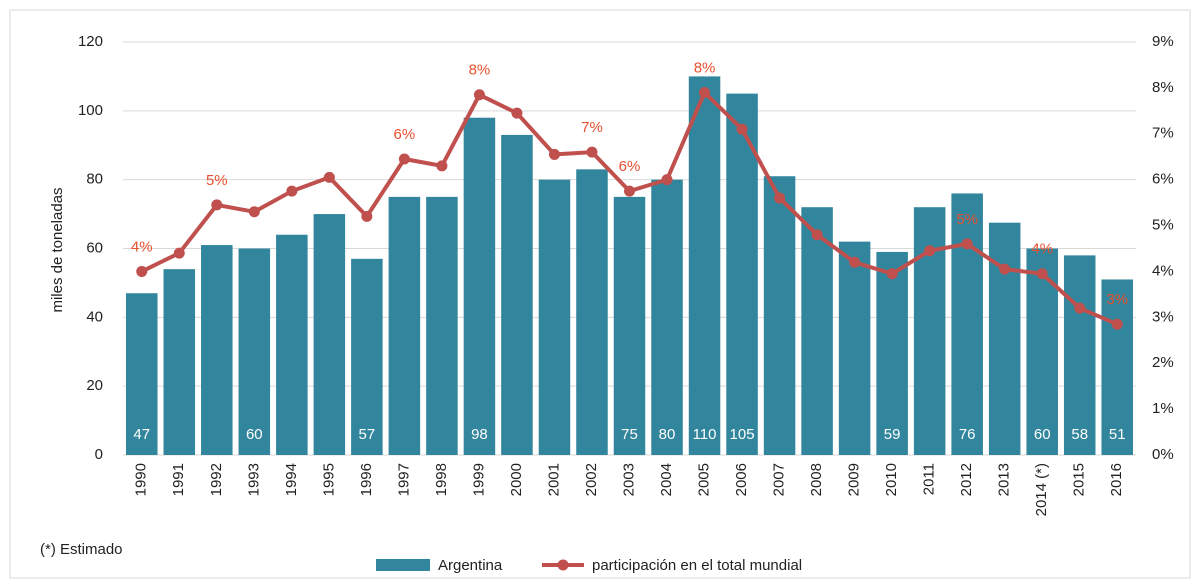  Describe the element at coordinates (1163, 41) in the screenshot. I see `y2-tick-label: 9%` at that location.